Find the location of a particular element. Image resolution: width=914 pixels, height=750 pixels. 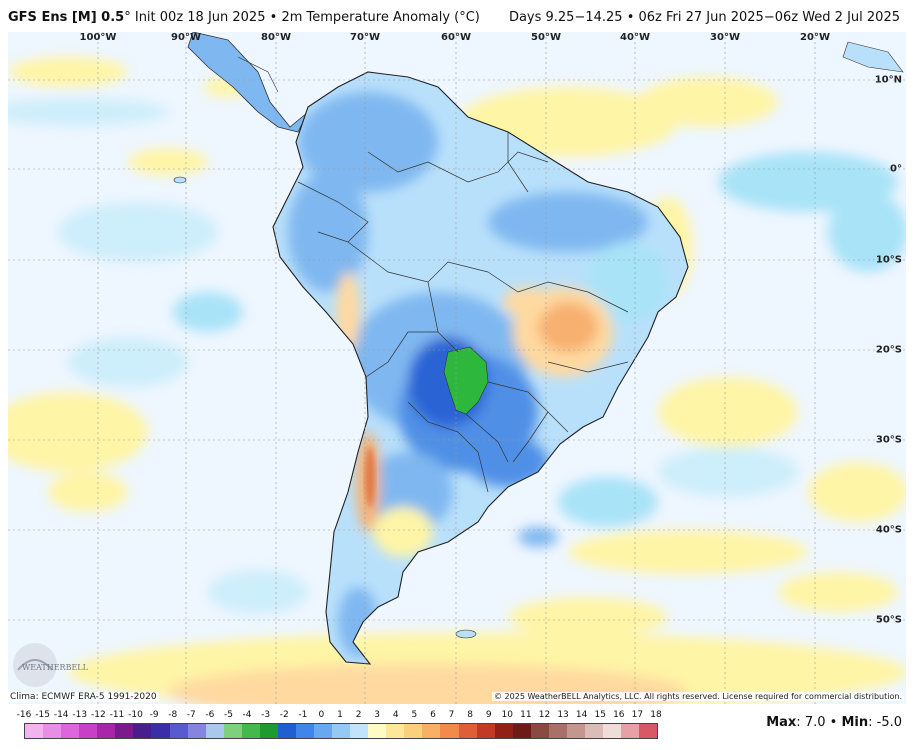

lat-label-20s: 20°S is located at coordinates (888, 350).